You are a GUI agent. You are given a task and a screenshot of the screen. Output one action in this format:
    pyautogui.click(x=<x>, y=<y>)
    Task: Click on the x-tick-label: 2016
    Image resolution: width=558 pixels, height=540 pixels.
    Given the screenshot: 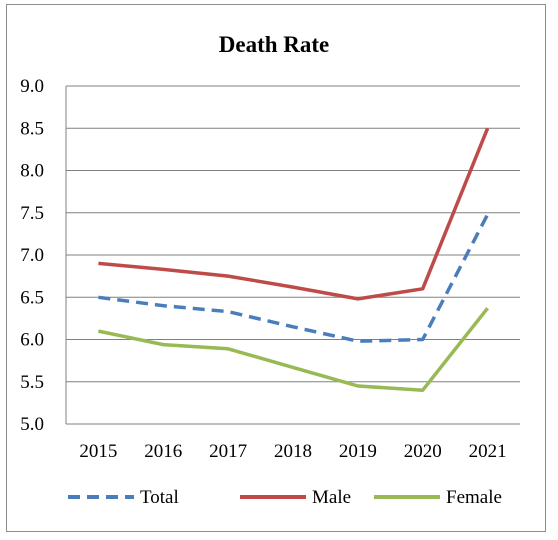 What is the action you would take?
    pyautogui.click(x=163, y=451)
    